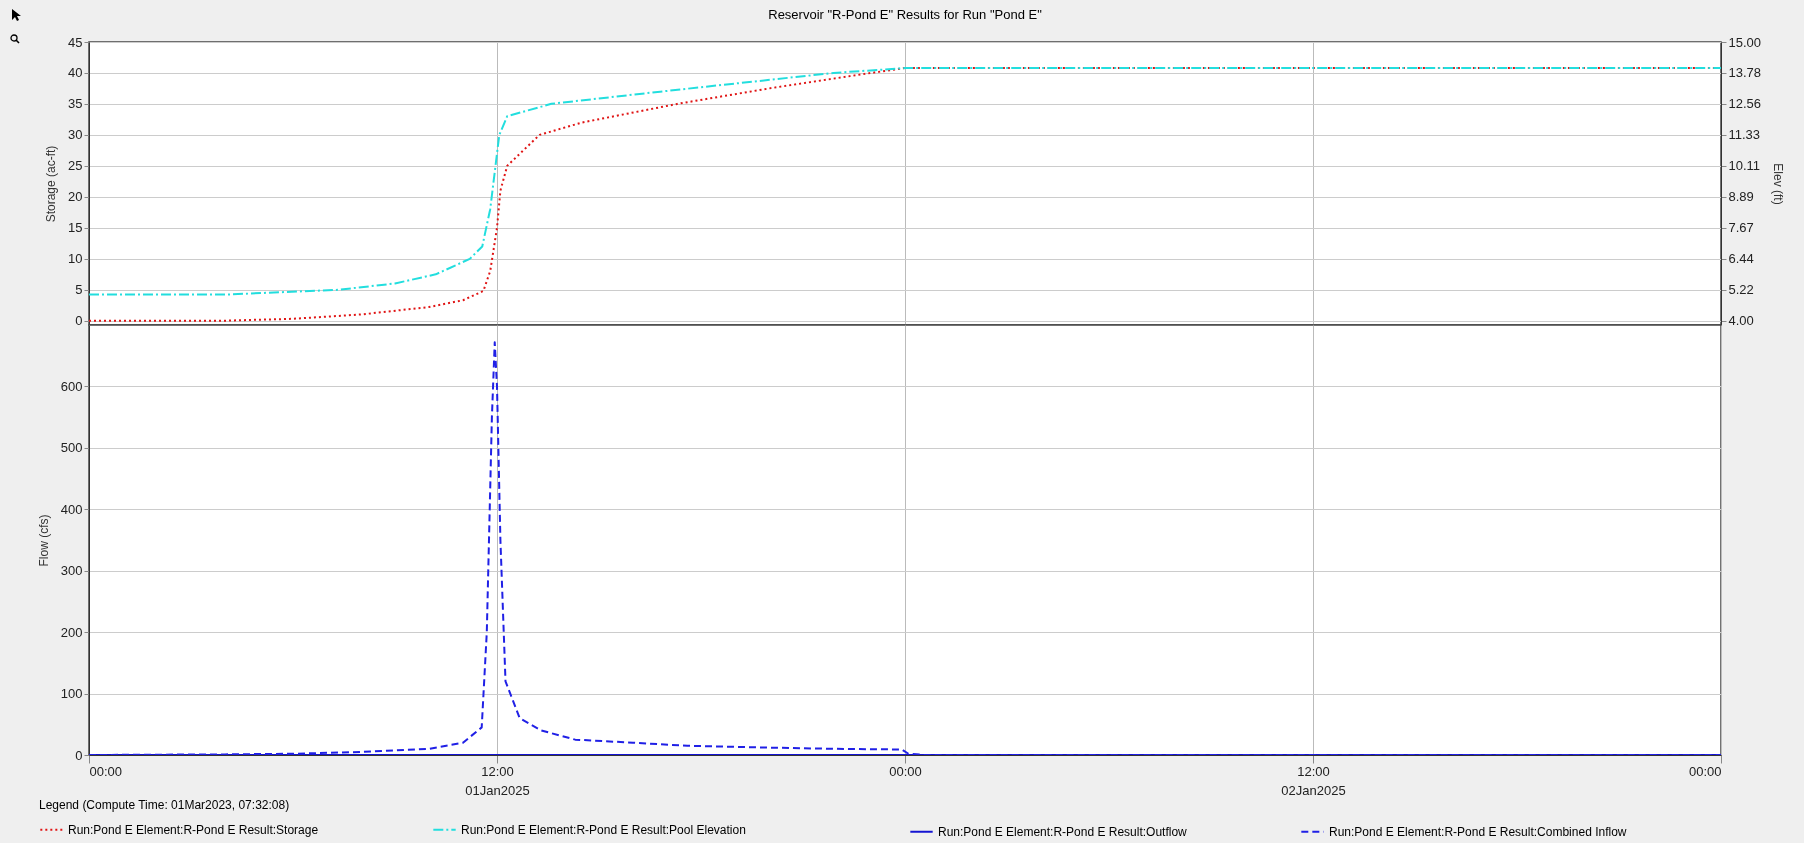 The height and width of the screenshot is (843, 1804). Describe the element at coordinates (1741, 321) in the screenshot. I see `y2-tick-label: 4.00` at that location.